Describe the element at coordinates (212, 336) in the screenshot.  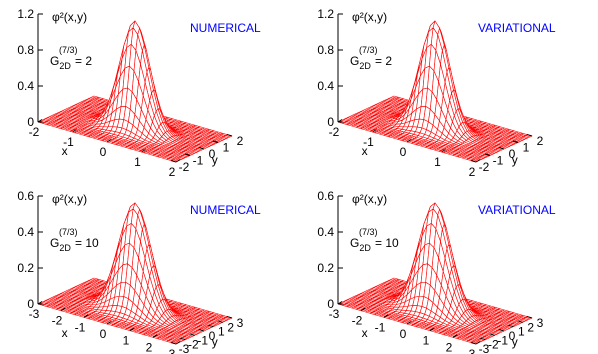
I see `y-tick-label: 0` at that location.